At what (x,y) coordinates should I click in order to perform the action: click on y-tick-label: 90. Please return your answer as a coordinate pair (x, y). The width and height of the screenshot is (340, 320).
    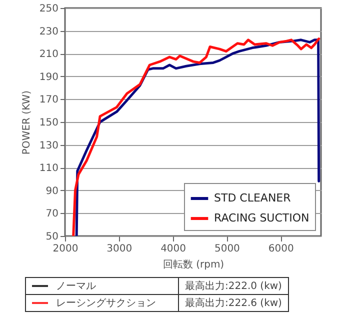
    Looking at the image, I should click on (52, 191).